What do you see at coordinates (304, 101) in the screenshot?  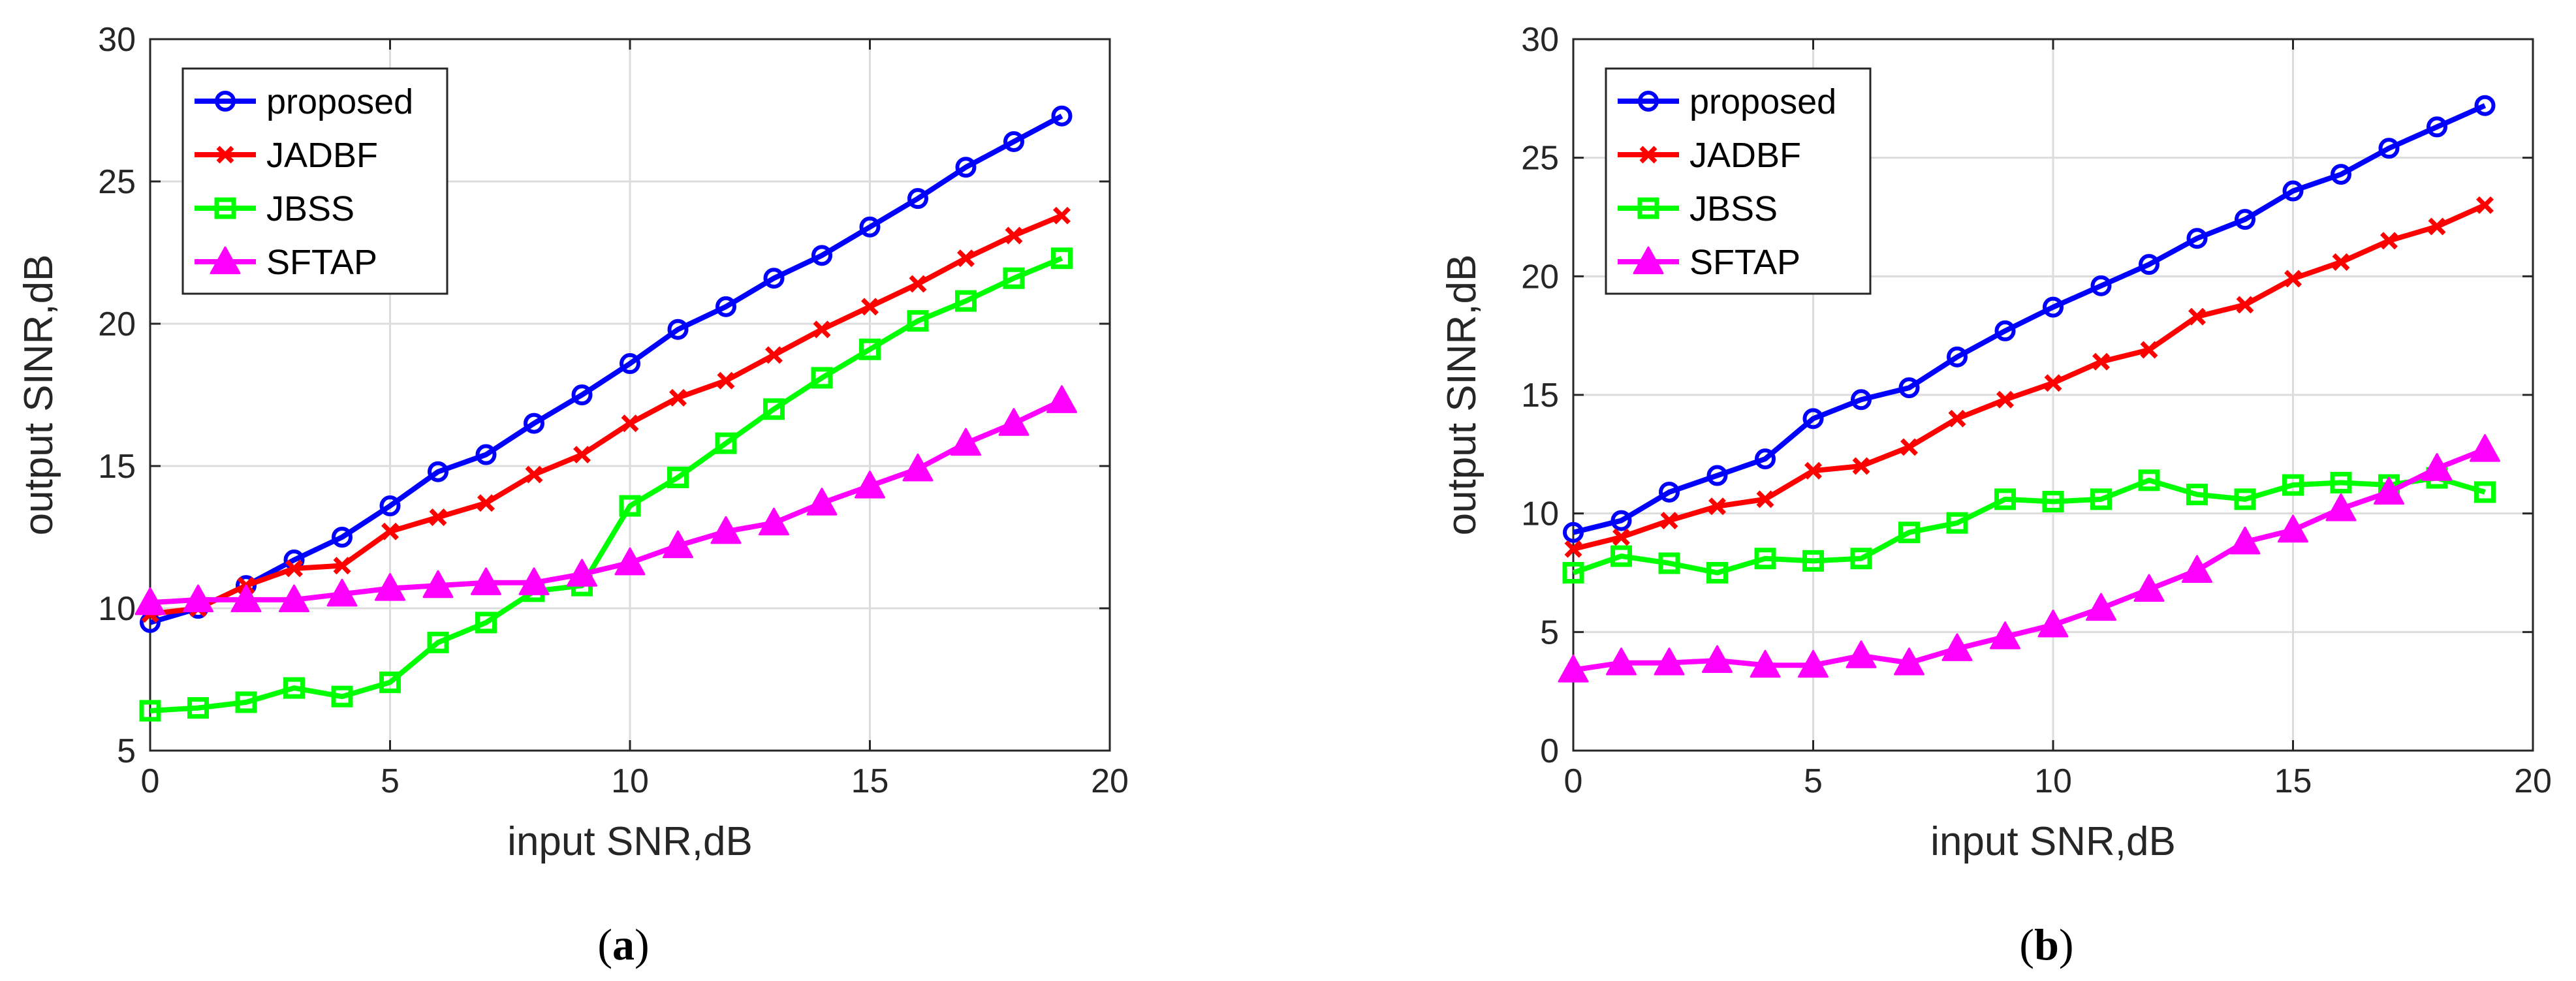 I see `legend-item: proposed` at bounding box center [304, 101].